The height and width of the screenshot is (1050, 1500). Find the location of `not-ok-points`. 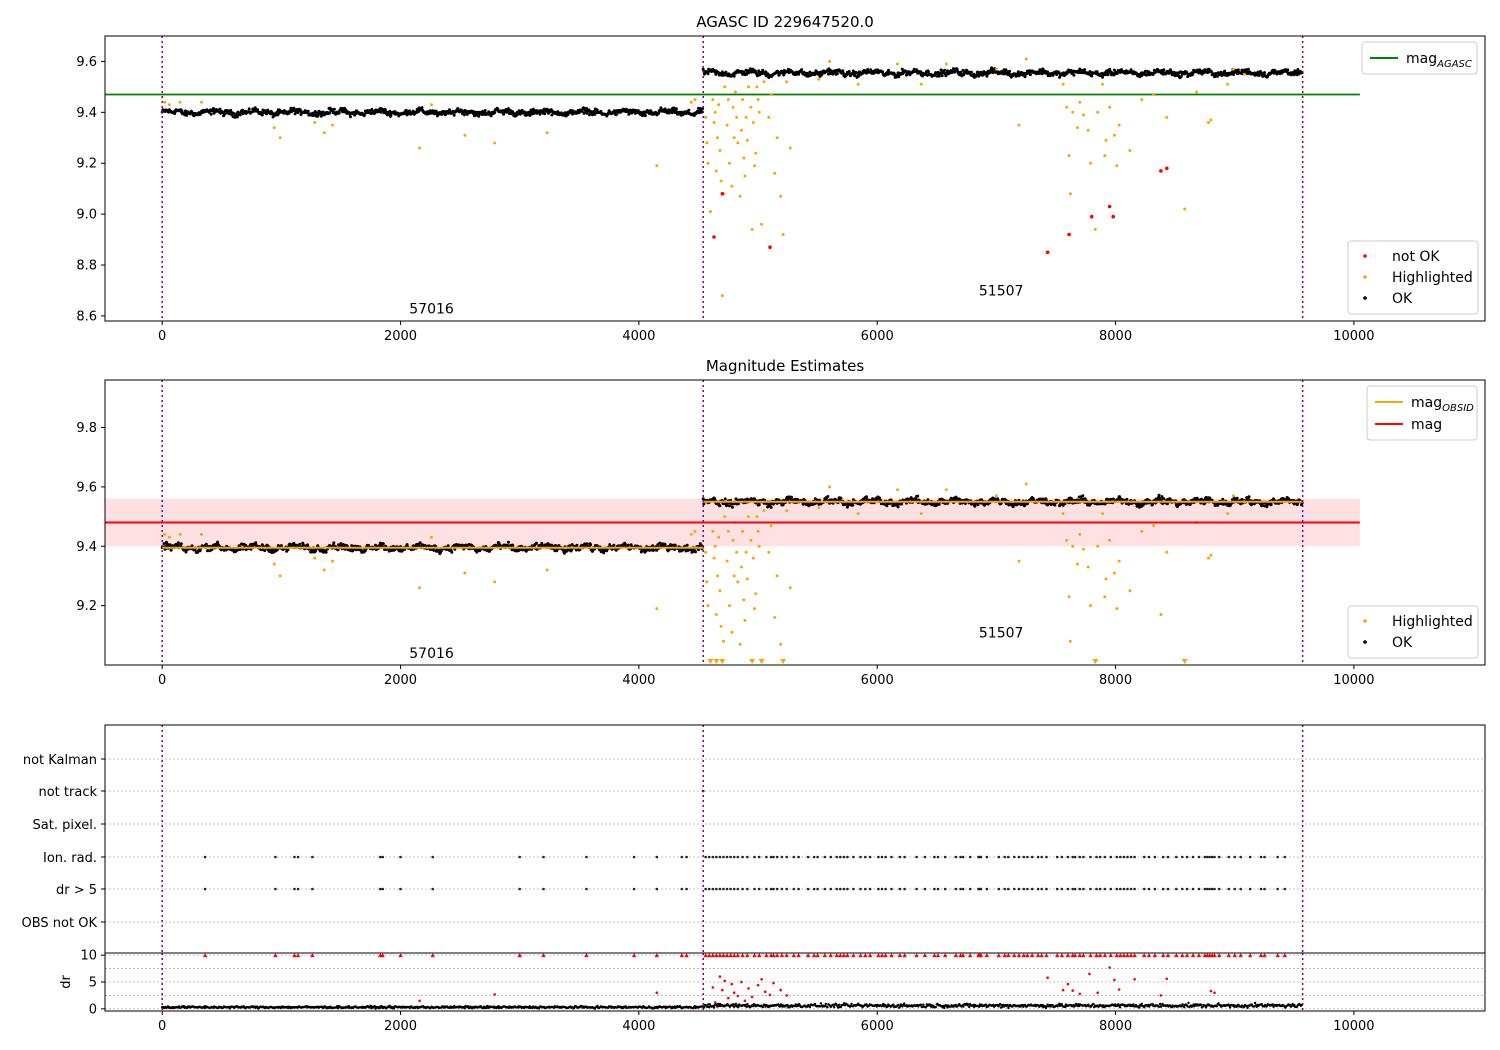

not-ok-points is located at coordinates (940, 210).